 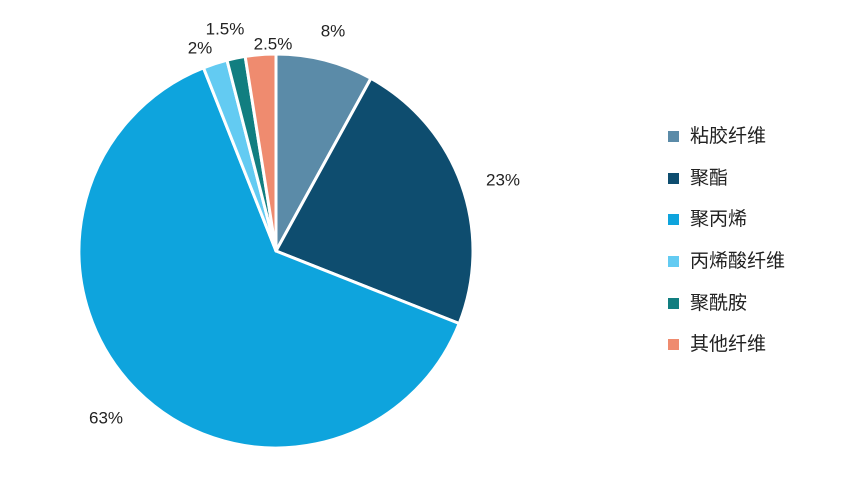 I want to click on legend-label-3: 聚丙烯, so click(x=719, y=219).